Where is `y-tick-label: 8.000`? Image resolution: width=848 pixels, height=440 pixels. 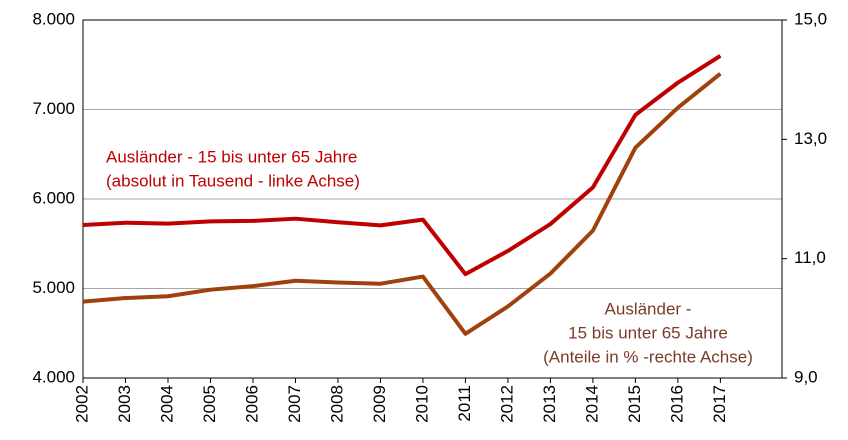 y-tick-label: 8.000 is located at coordinates (53, 18).